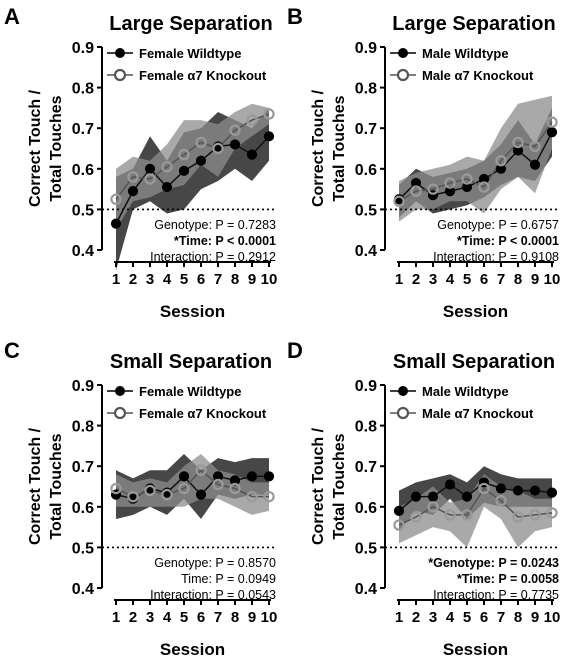 The width and height of the screenshot is (567, 663). I want to click on stats-line-3: Interaction: P = 0.0543, so click(213, 595).